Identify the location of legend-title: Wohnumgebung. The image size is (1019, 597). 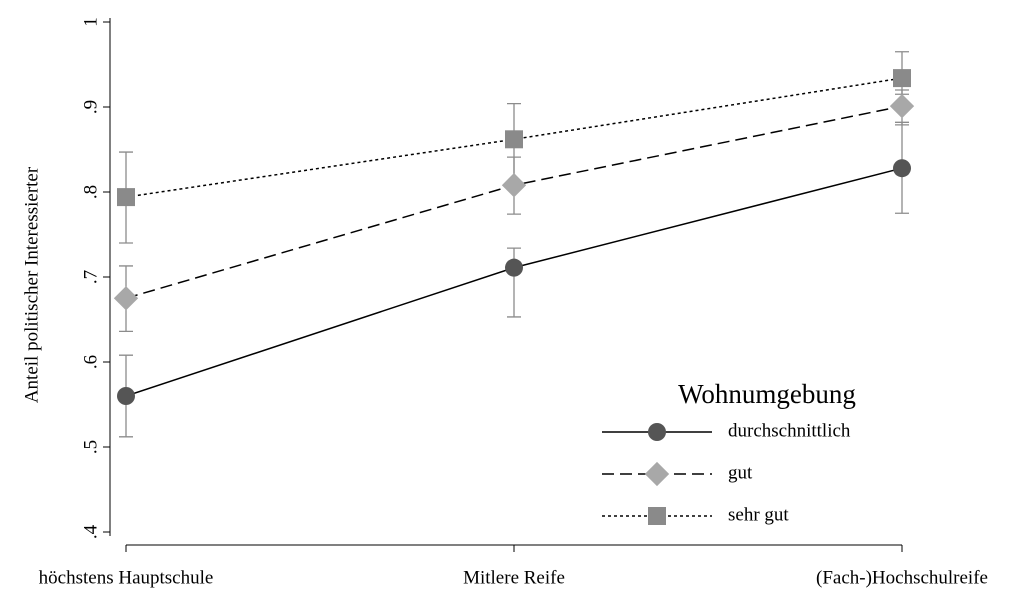
(767, 394).